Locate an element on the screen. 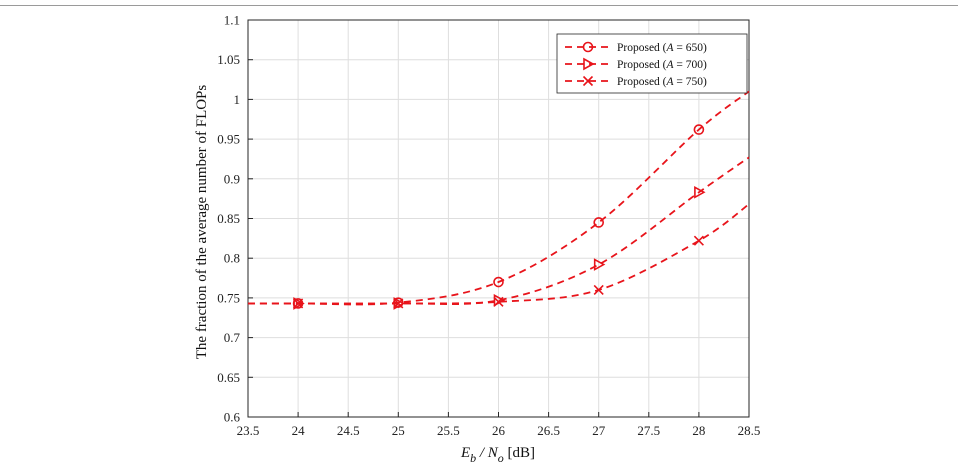 The height and width of the screenshot is (466, 958). legend-item-2: Proposed (A = 700) is located at coordinates (636, 64).